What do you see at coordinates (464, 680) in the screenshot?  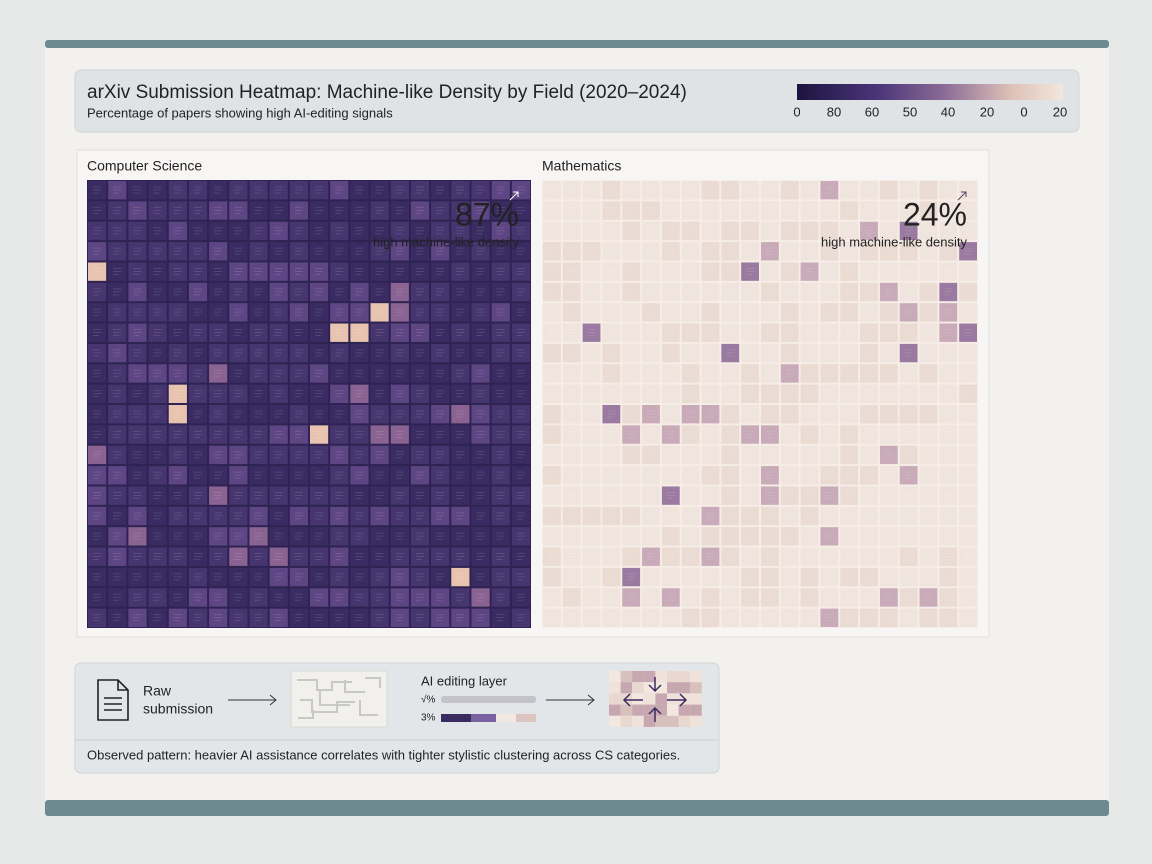 I see `layer-label: AI editing layer` at bounding box center [464, 680].